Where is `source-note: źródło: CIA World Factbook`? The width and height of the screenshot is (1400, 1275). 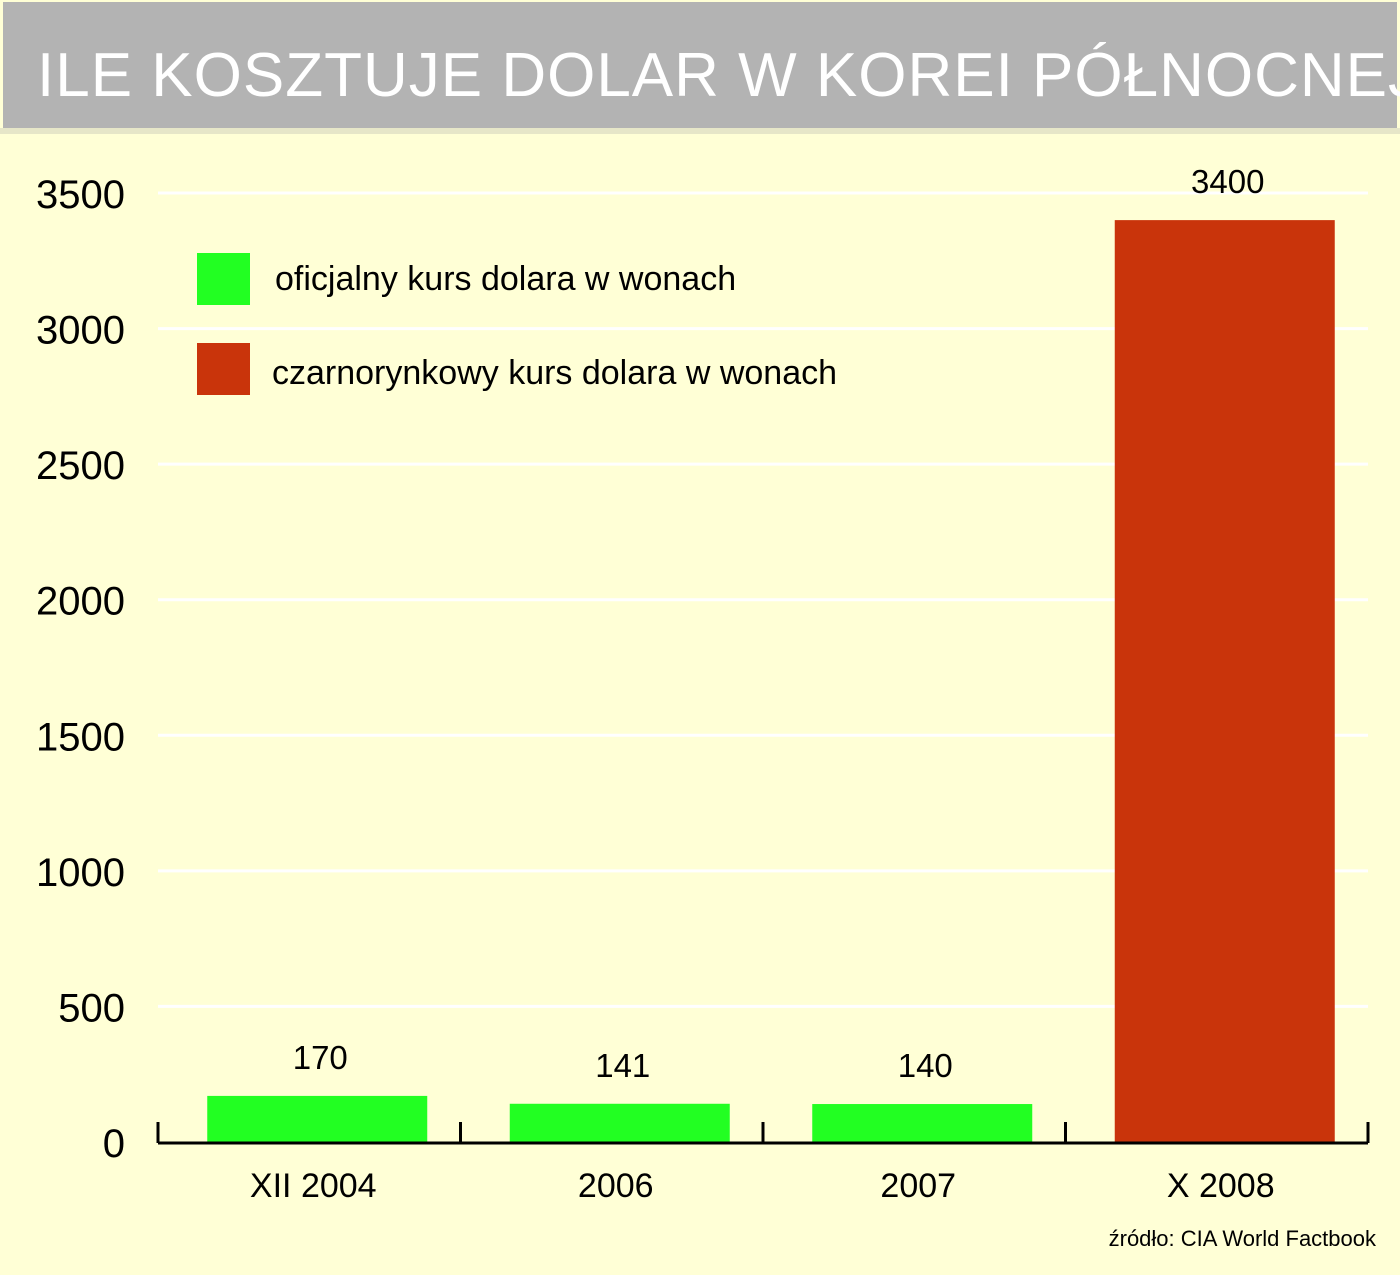
source-note: źródło: CIA World Factbook is located at coordinates (1243, 1238).